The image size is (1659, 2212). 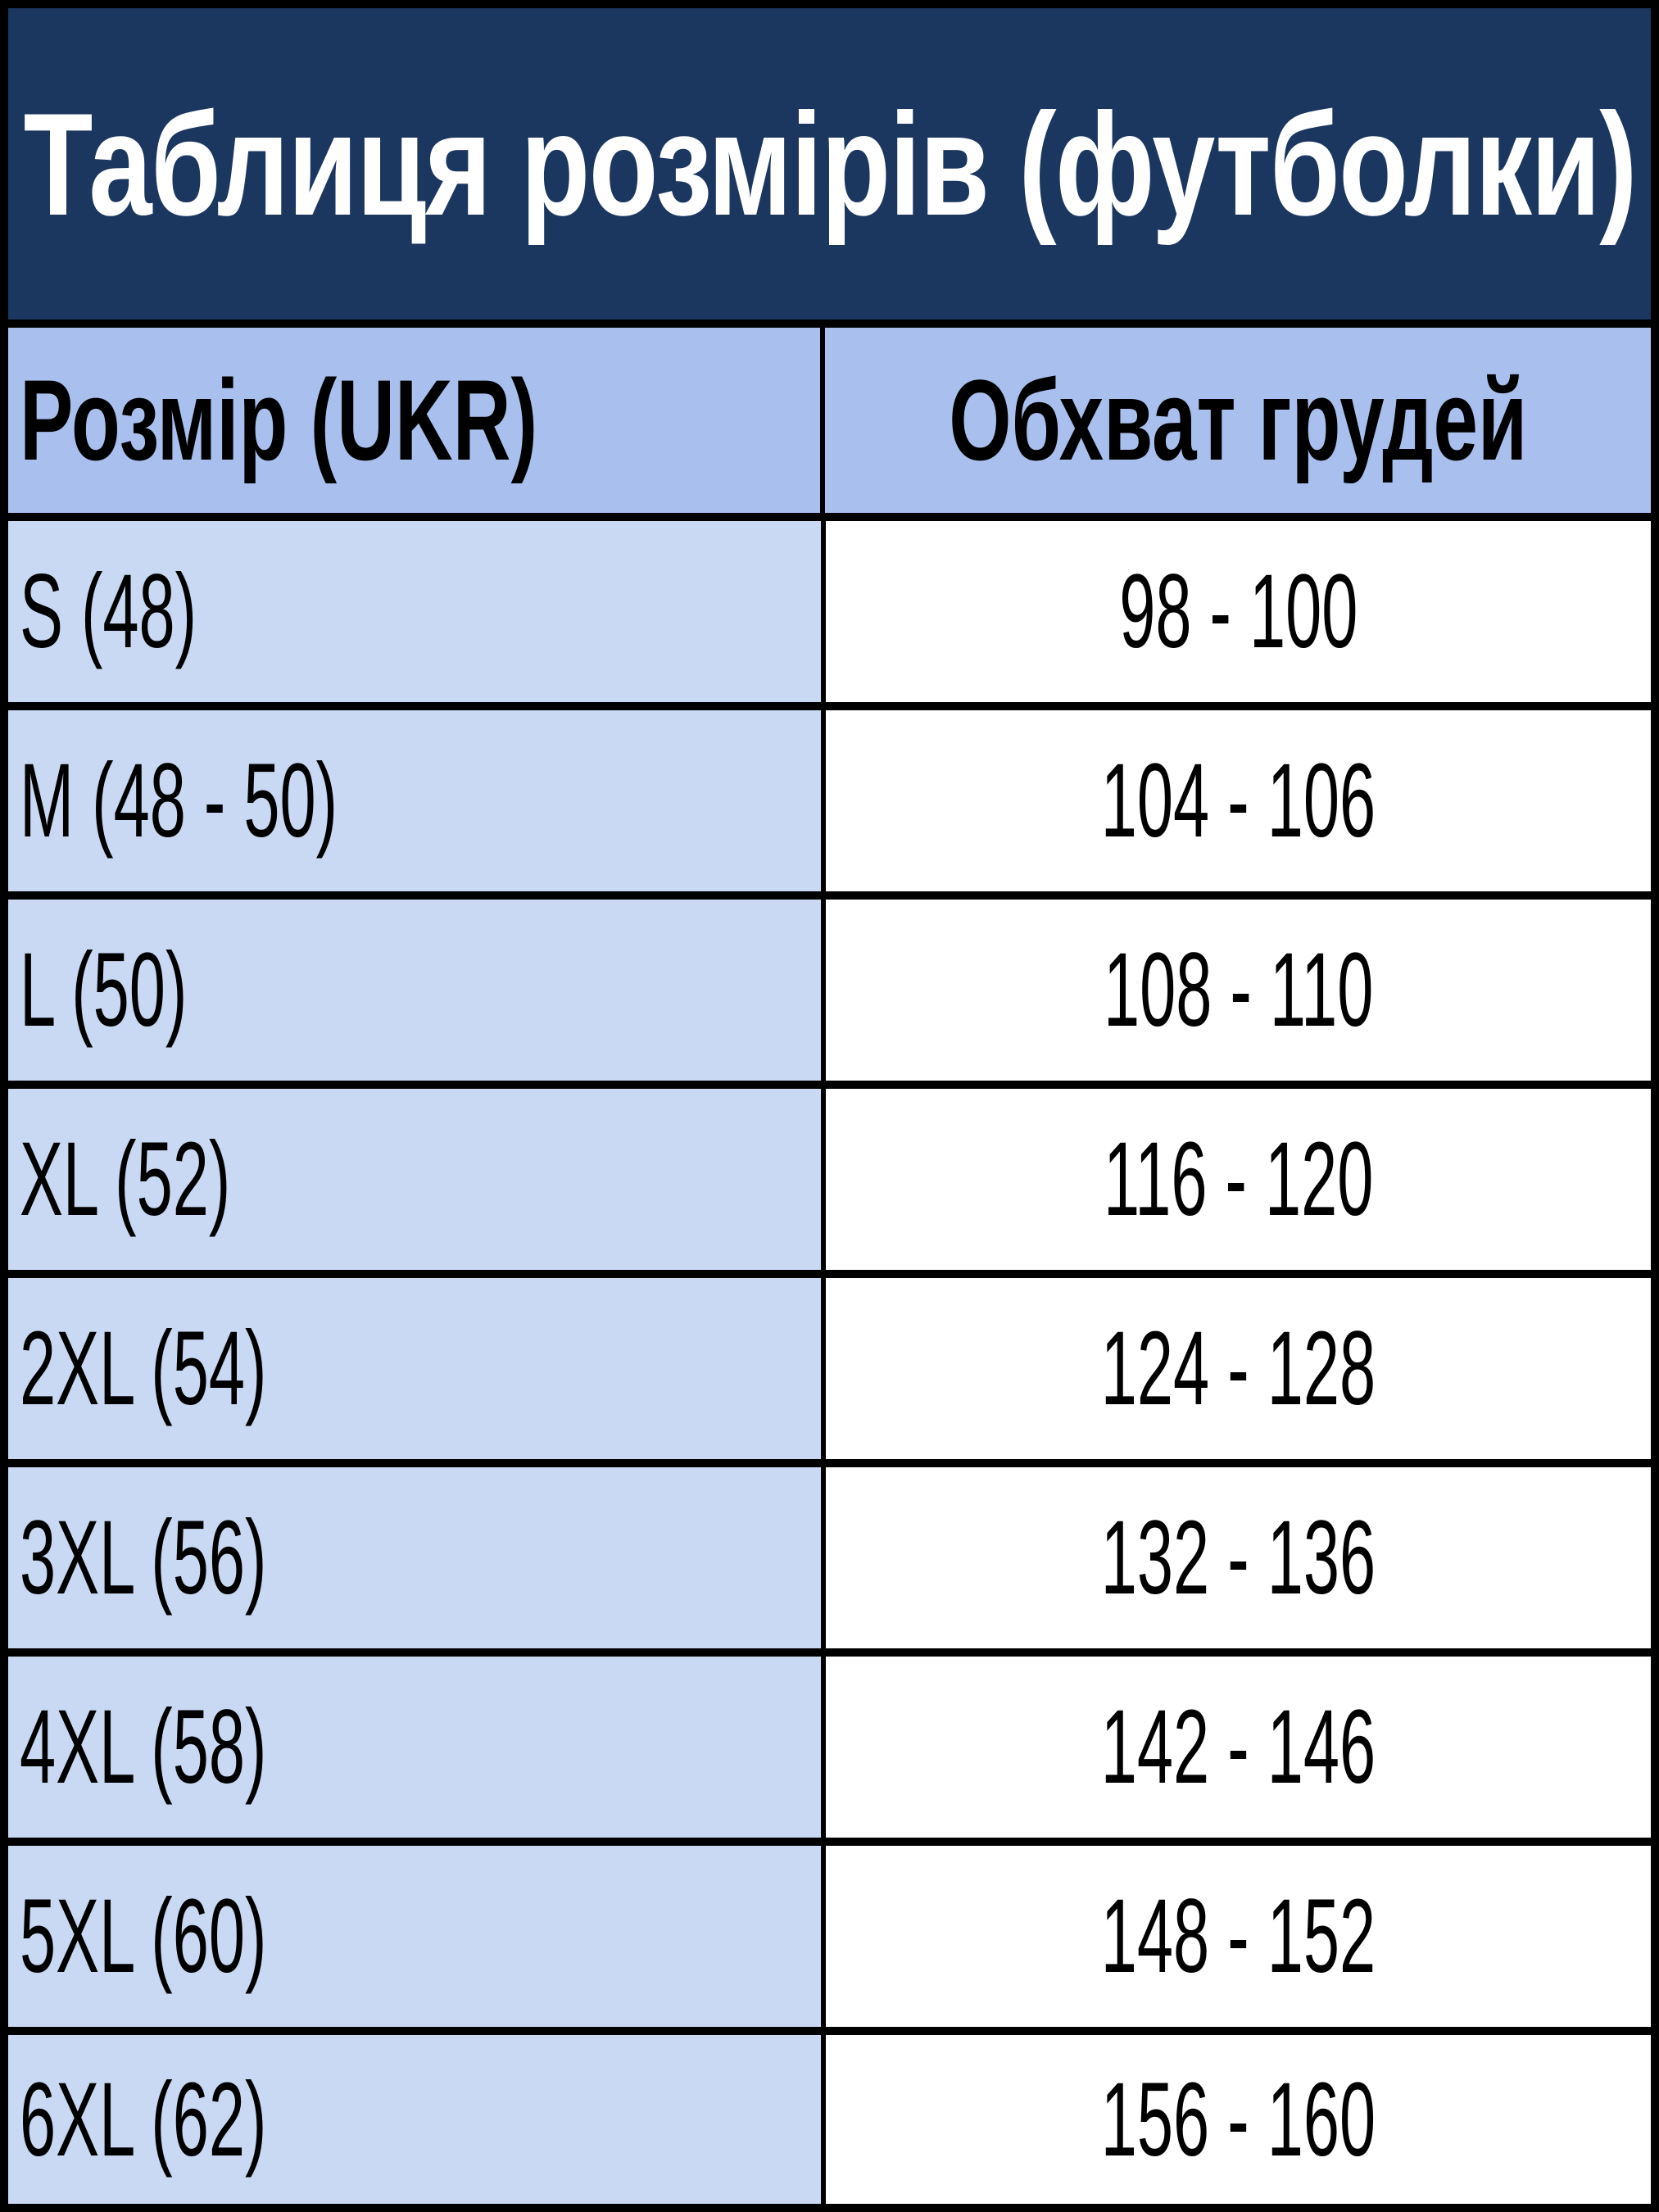 I want to click on chest-value: 124 - 128, so click(x=1238, y=1368).